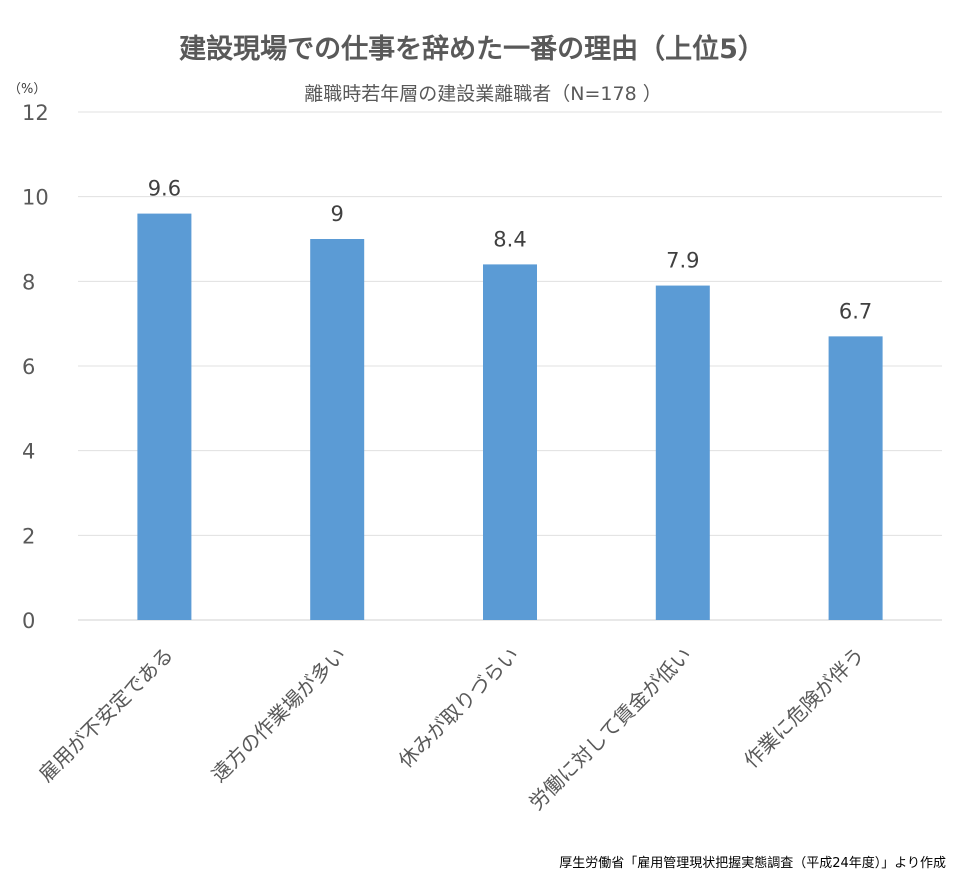  I want to click on source-note: 厚生労働省「雇用管理現状把握実態調査（平成24年度）」より作成, so click(752, 863).